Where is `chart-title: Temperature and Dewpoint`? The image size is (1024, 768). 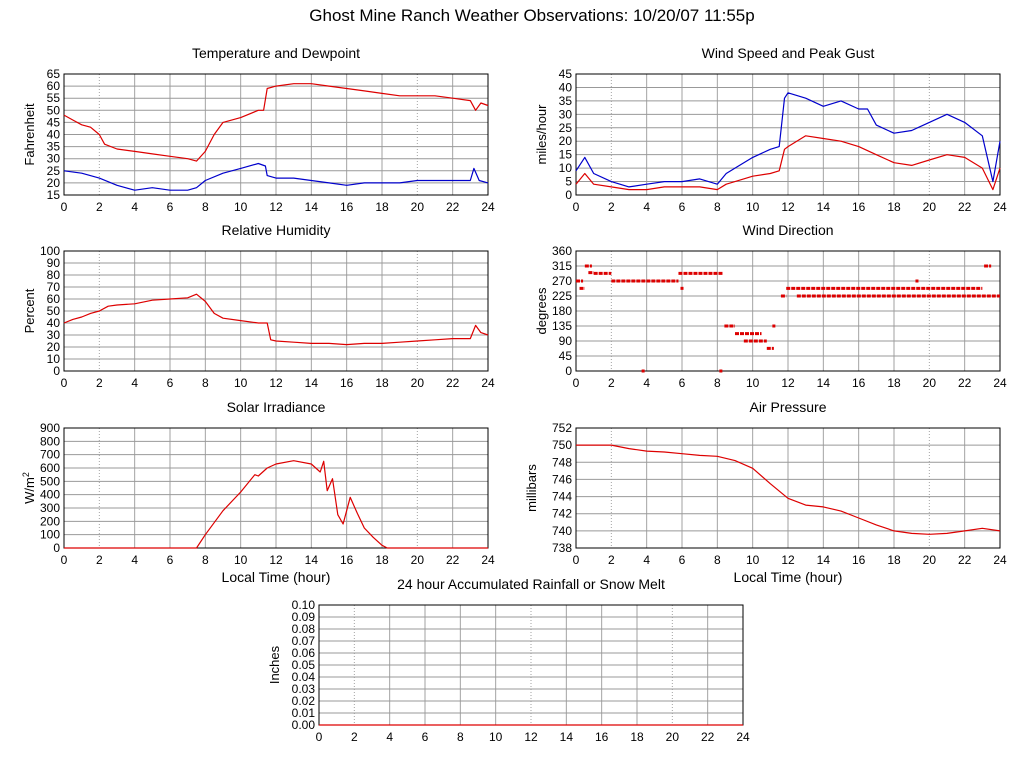 chart-title: Temperature and Dewpoint is located at coordinates (276, 53).